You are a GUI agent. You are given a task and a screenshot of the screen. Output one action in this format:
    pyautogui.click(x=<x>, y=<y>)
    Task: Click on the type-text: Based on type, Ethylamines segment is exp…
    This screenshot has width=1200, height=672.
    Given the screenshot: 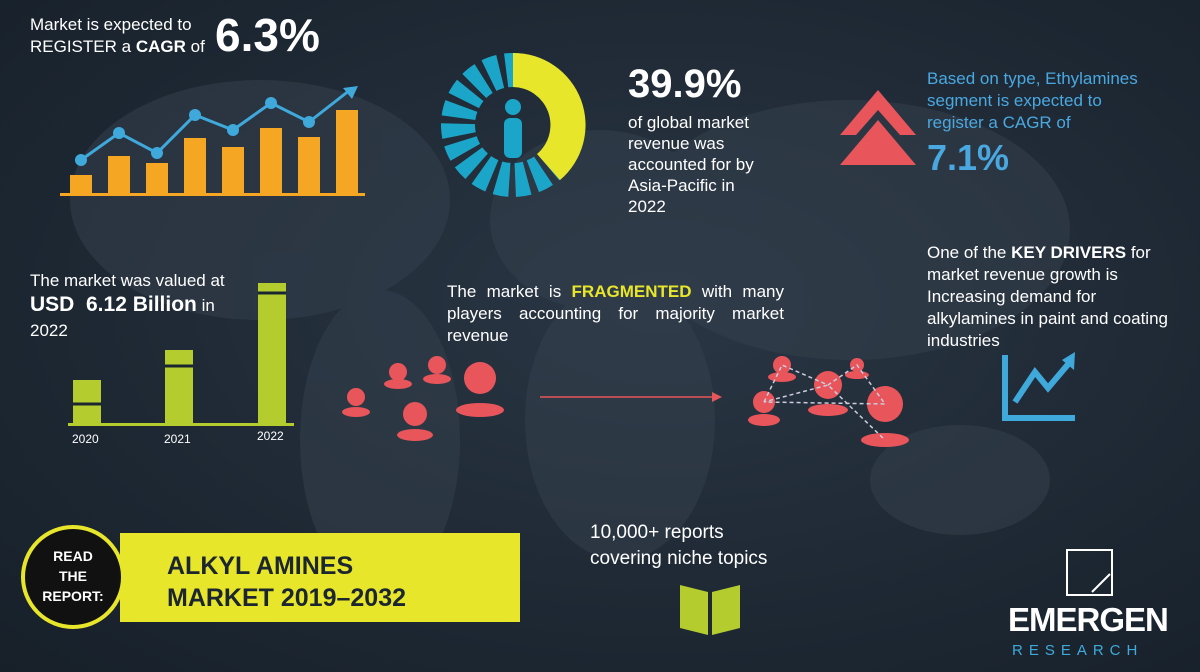 What is the action you would take?
    pyautogui.click(x=1032, y=101)
    